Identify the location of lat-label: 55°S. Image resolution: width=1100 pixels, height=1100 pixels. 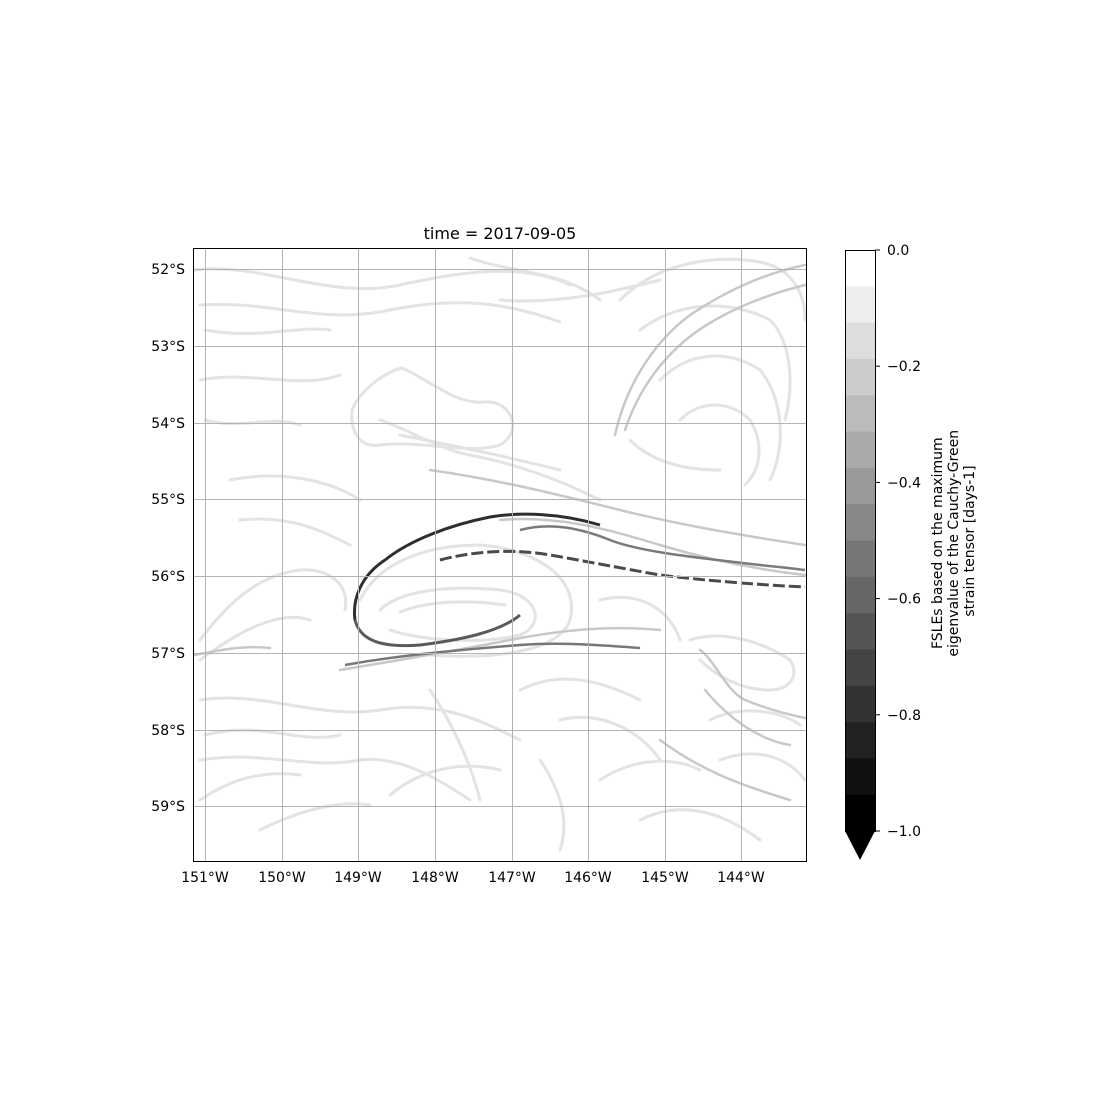
(168, 500).